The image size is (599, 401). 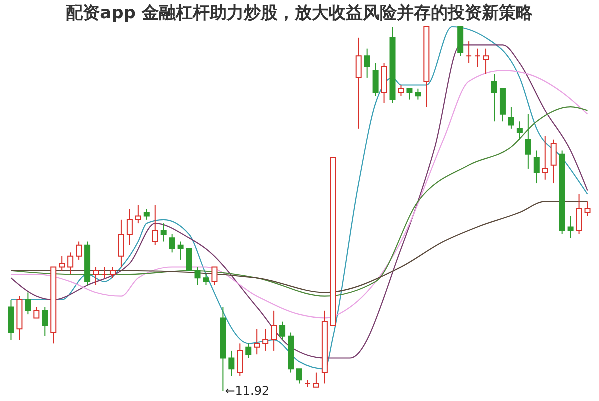 I want to click on annotation: ←11.92, so click(x=247, y=391).